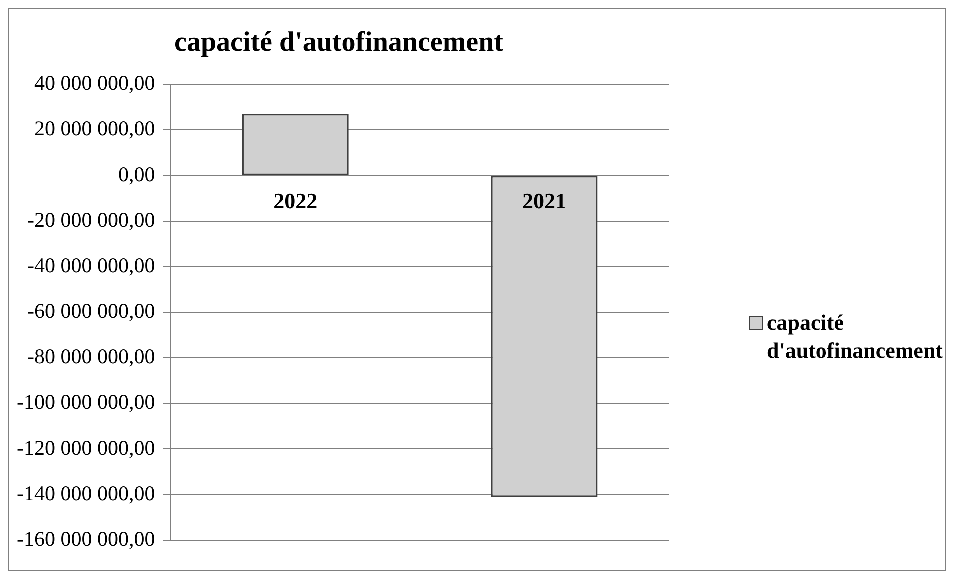  I want to click on y-tick-label: -100 000 000,00, so click(86, 402).